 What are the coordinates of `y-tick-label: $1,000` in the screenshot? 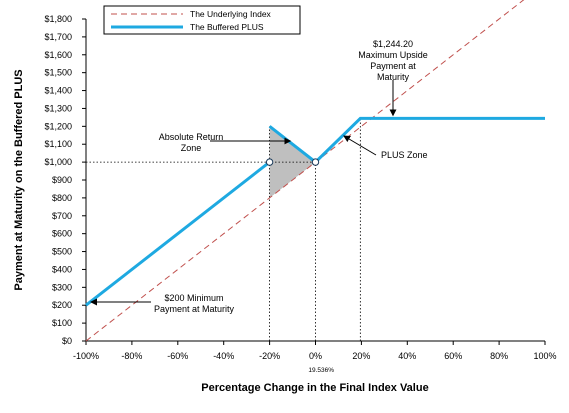 It's located at (58, 162).